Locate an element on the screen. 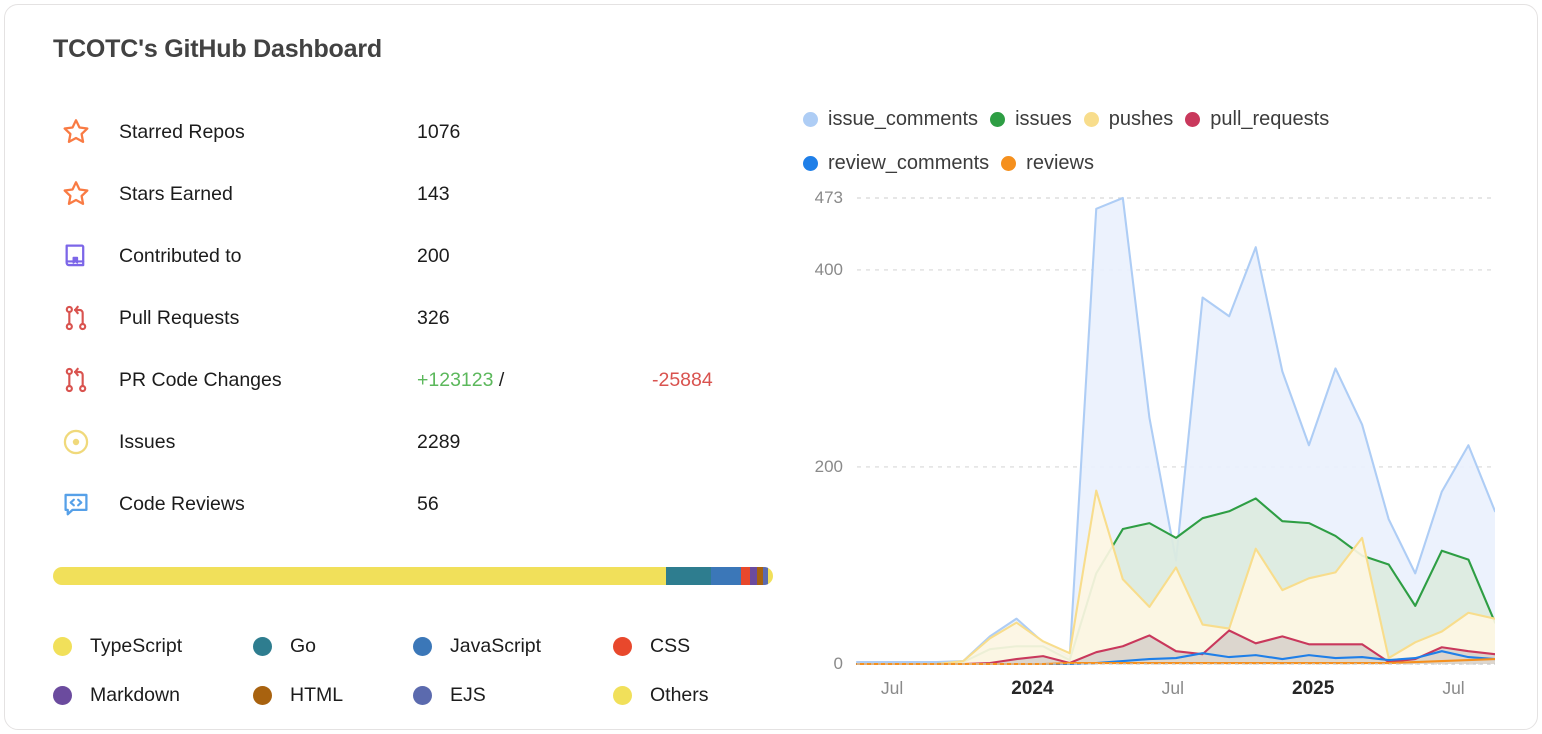  language-legend-item: CSS is located at coordinates (693, 646).